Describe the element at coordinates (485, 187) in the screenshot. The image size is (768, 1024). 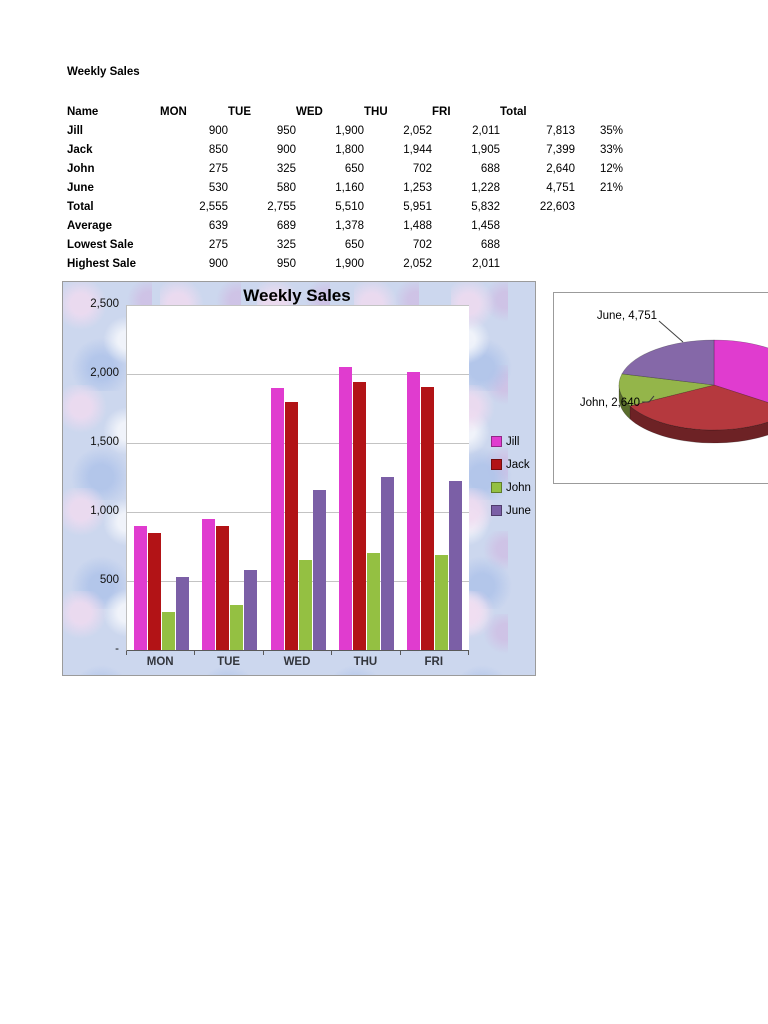
I see `cell-value: 1,228` at that location.